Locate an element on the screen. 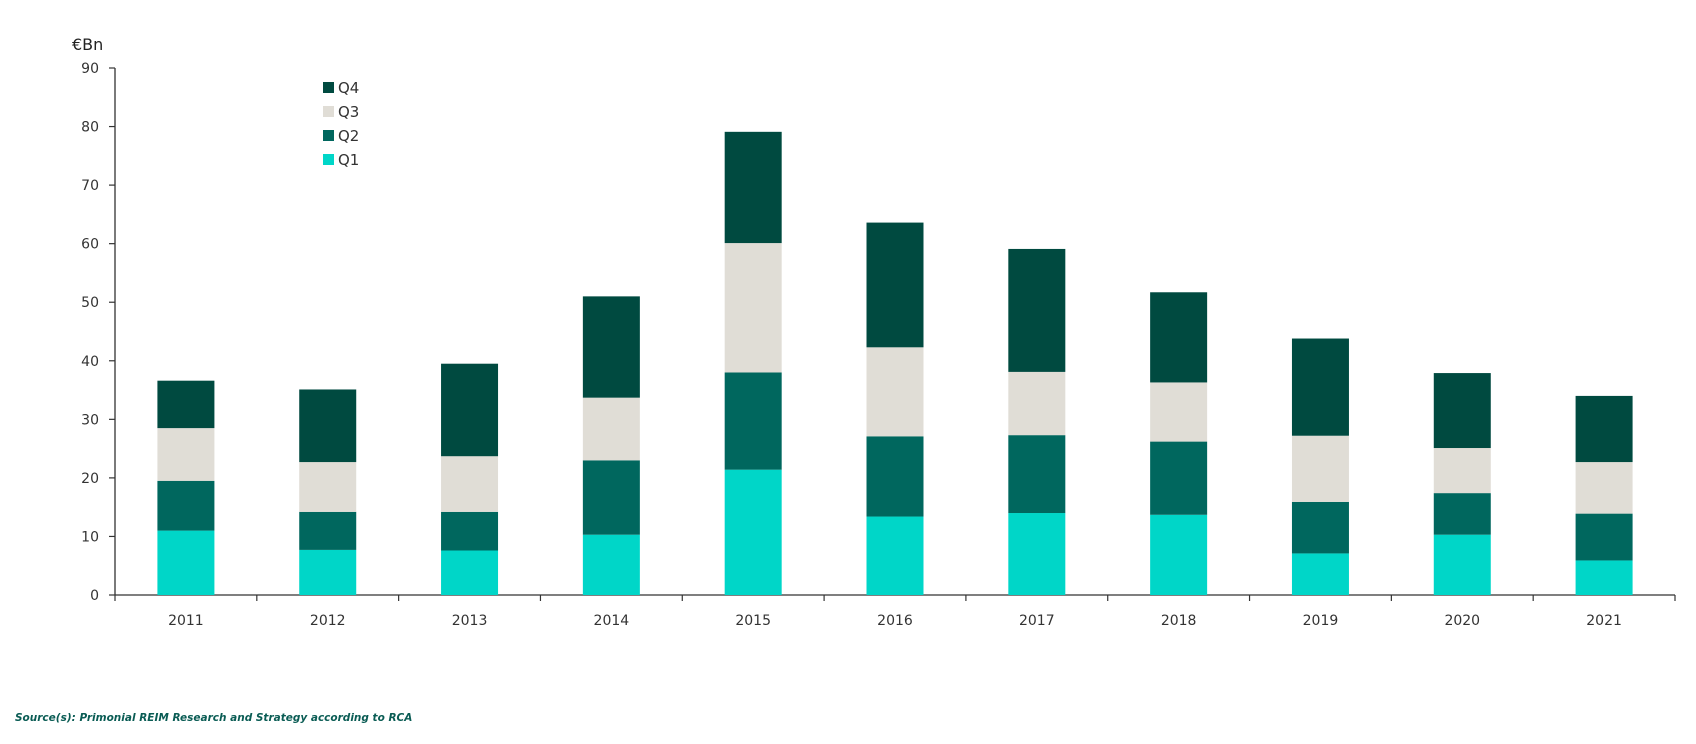 The width and height of the screenshot is (1696, 744). bar-2018-q3 is located at coordinates (1179, 412).